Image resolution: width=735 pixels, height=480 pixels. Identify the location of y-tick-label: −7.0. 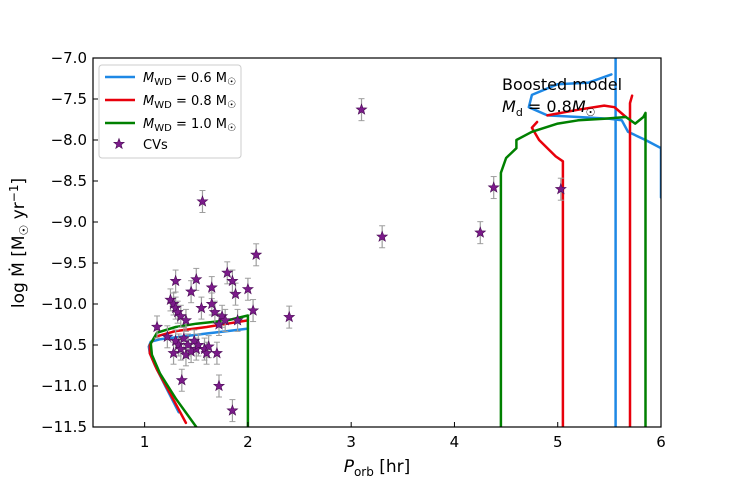
(69, 58).